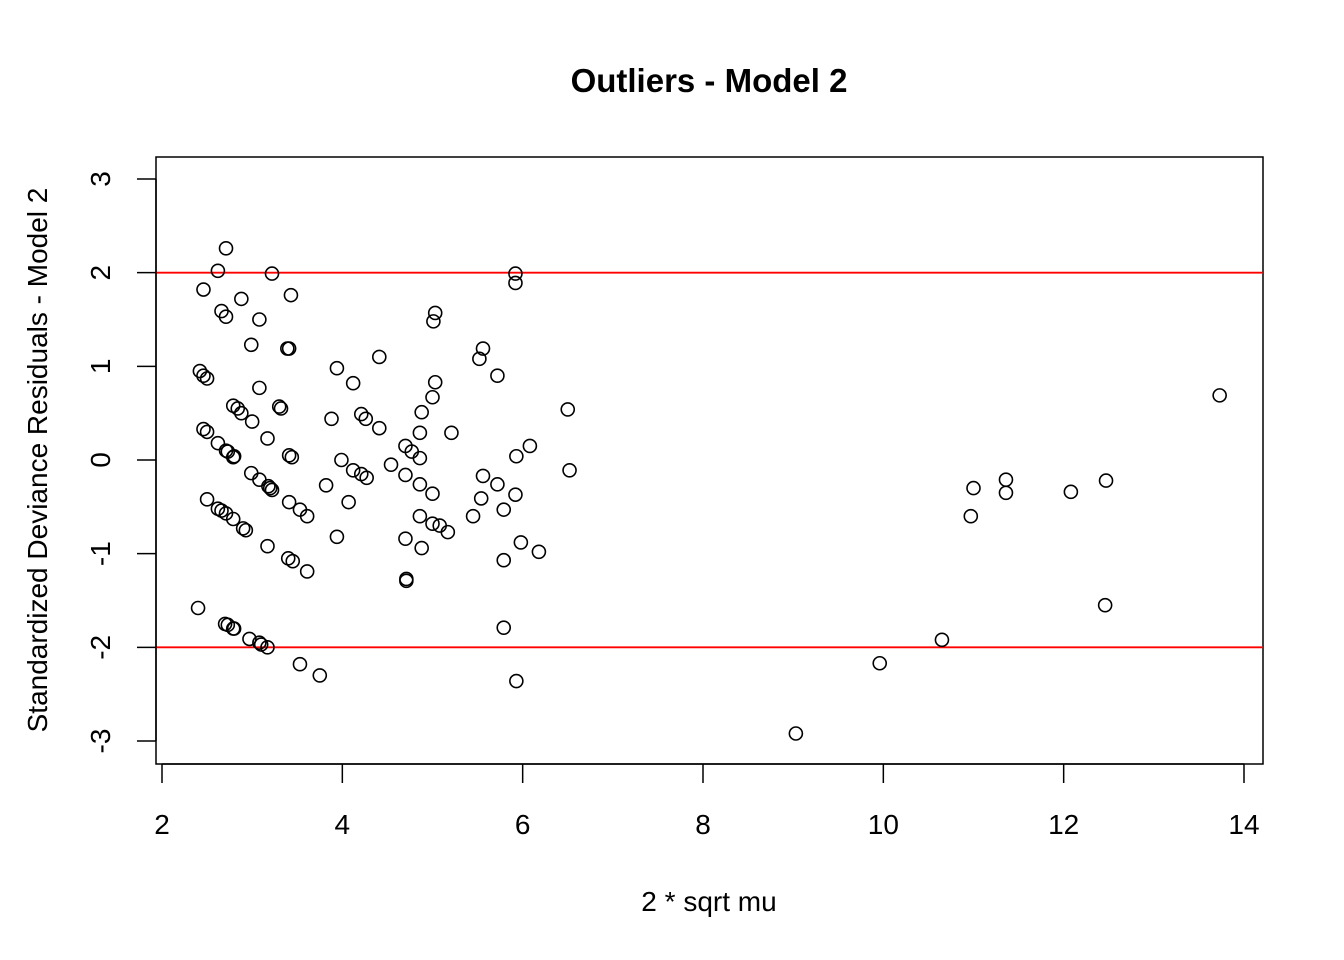 Image resolution: width=1344 pixels, height=960 pixels. Describe the element at coordinates (709, 80) in the screenshot. I see `chart-title: Outliers - Model 2` at that location.